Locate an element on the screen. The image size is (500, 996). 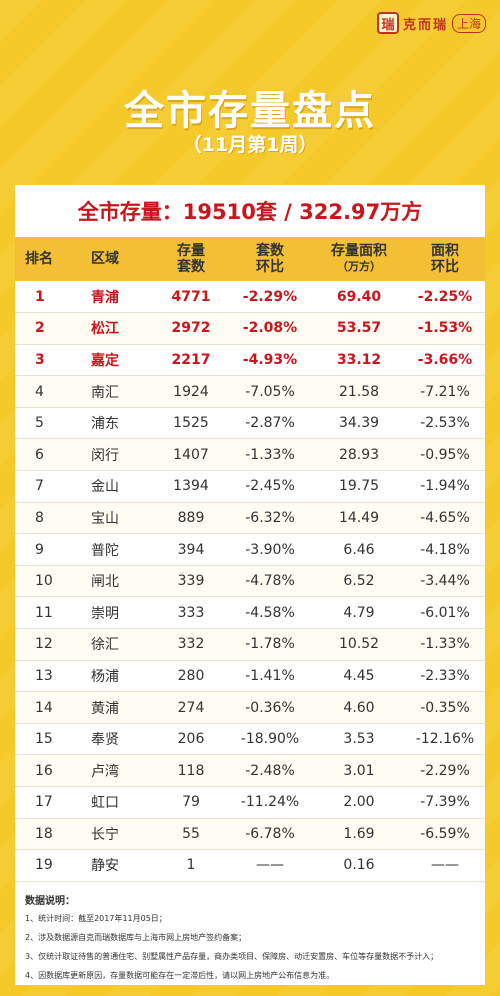
cell-rank: 4 is located at coordinates (46, 391).